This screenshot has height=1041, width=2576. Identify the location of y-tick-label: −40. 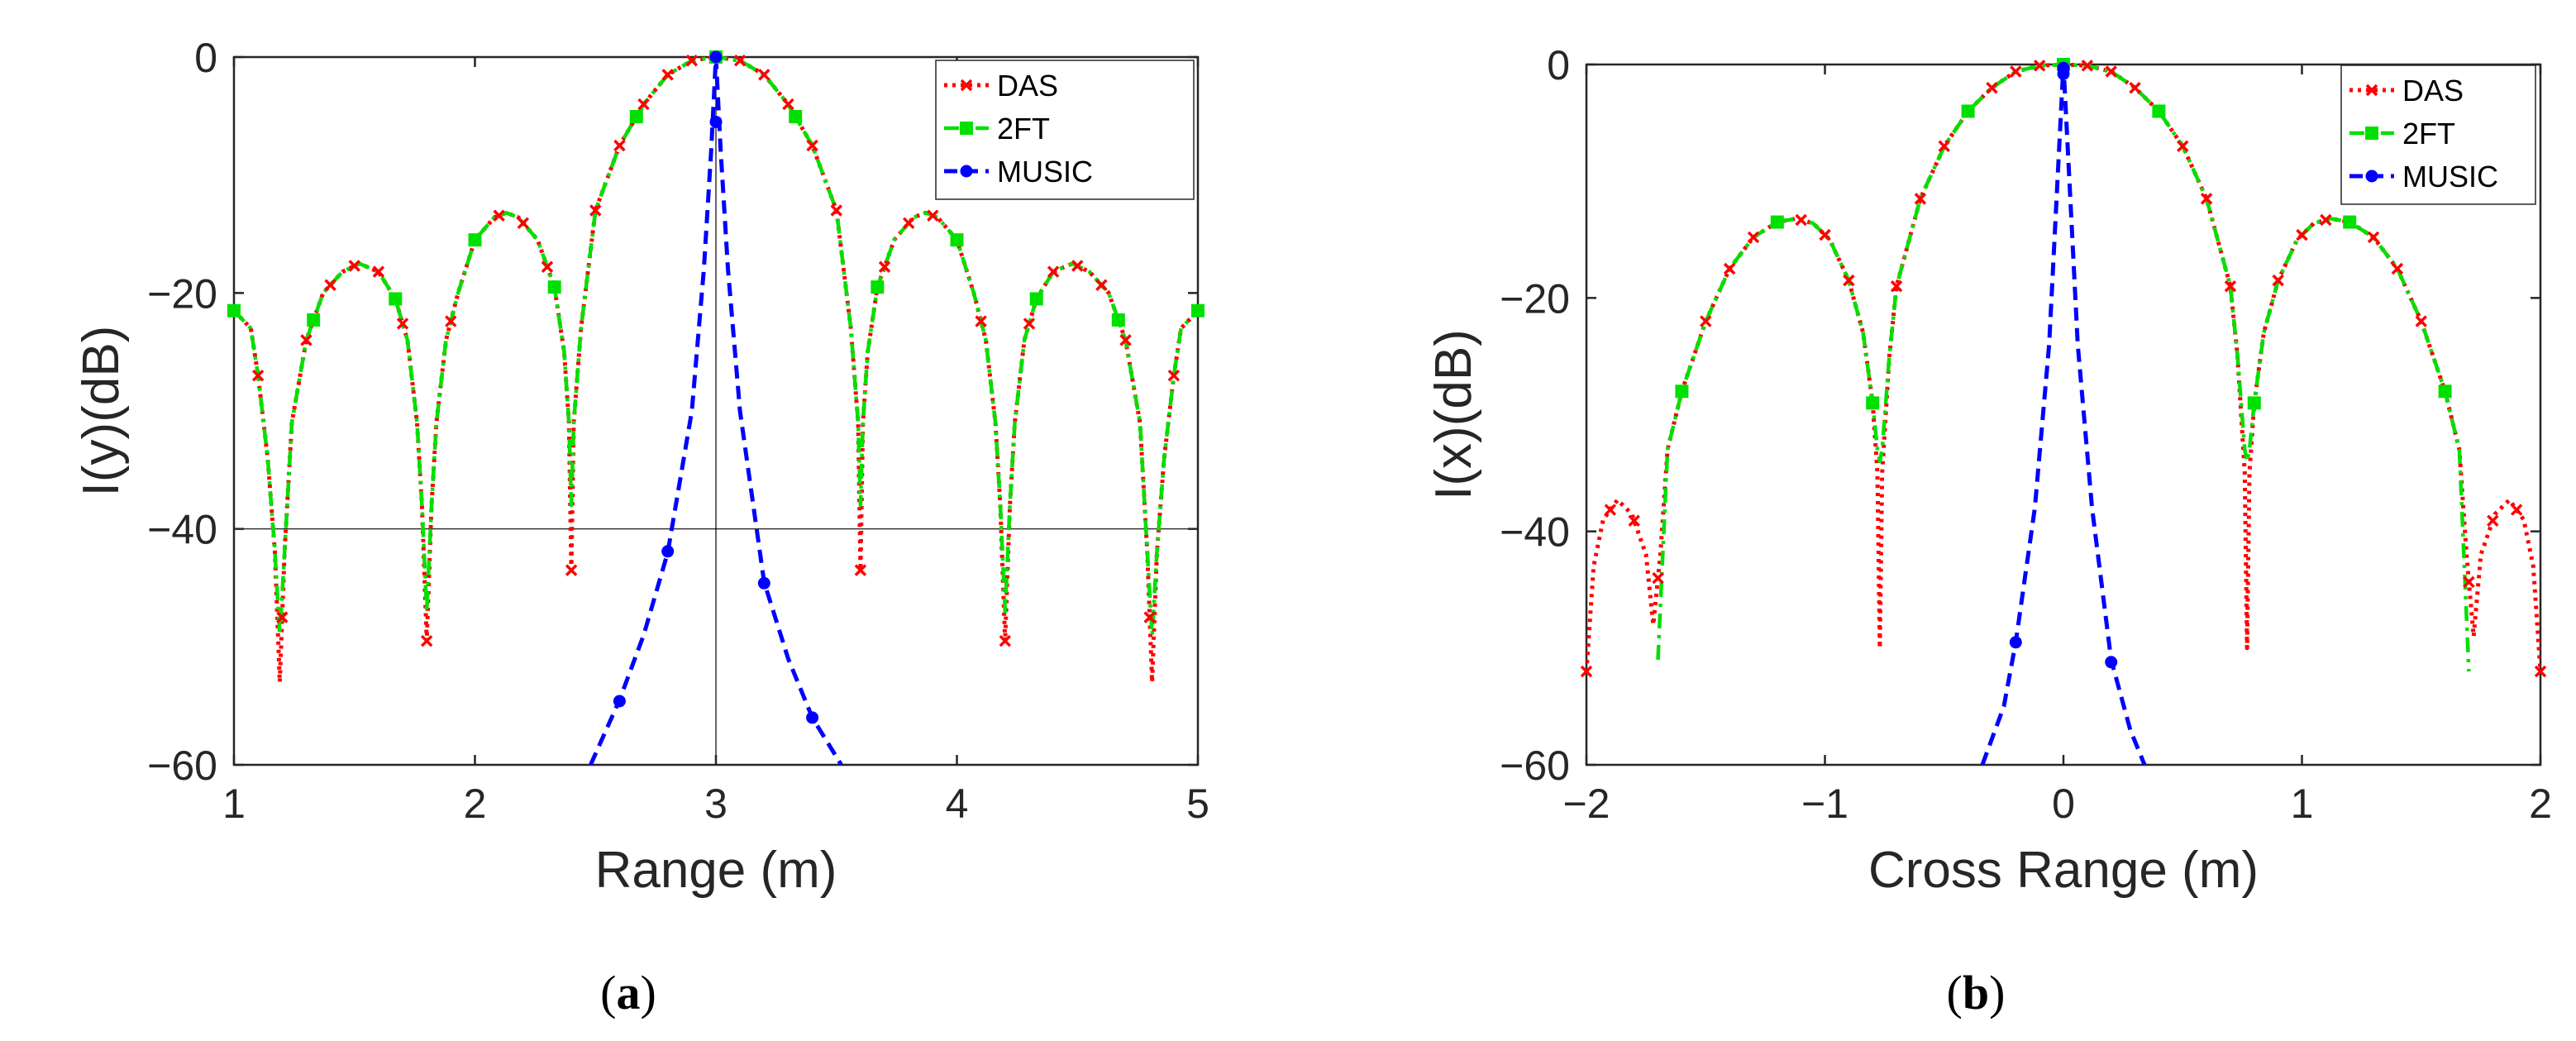
(182, 530).